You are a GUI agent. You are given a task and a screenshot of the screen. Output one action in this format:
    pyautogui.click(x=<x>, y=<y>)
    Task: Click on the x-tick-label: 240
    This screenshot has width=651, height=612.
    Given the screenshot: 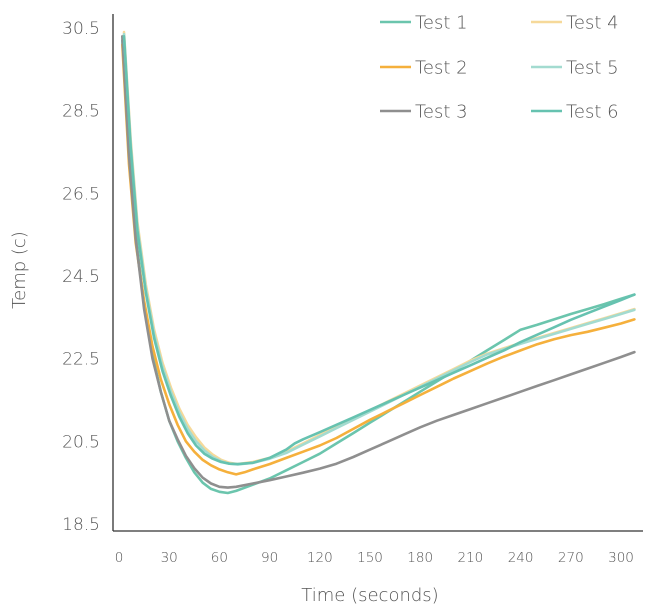 What is the action you would take?
    pyautogui.click(x=521, y=558)
    